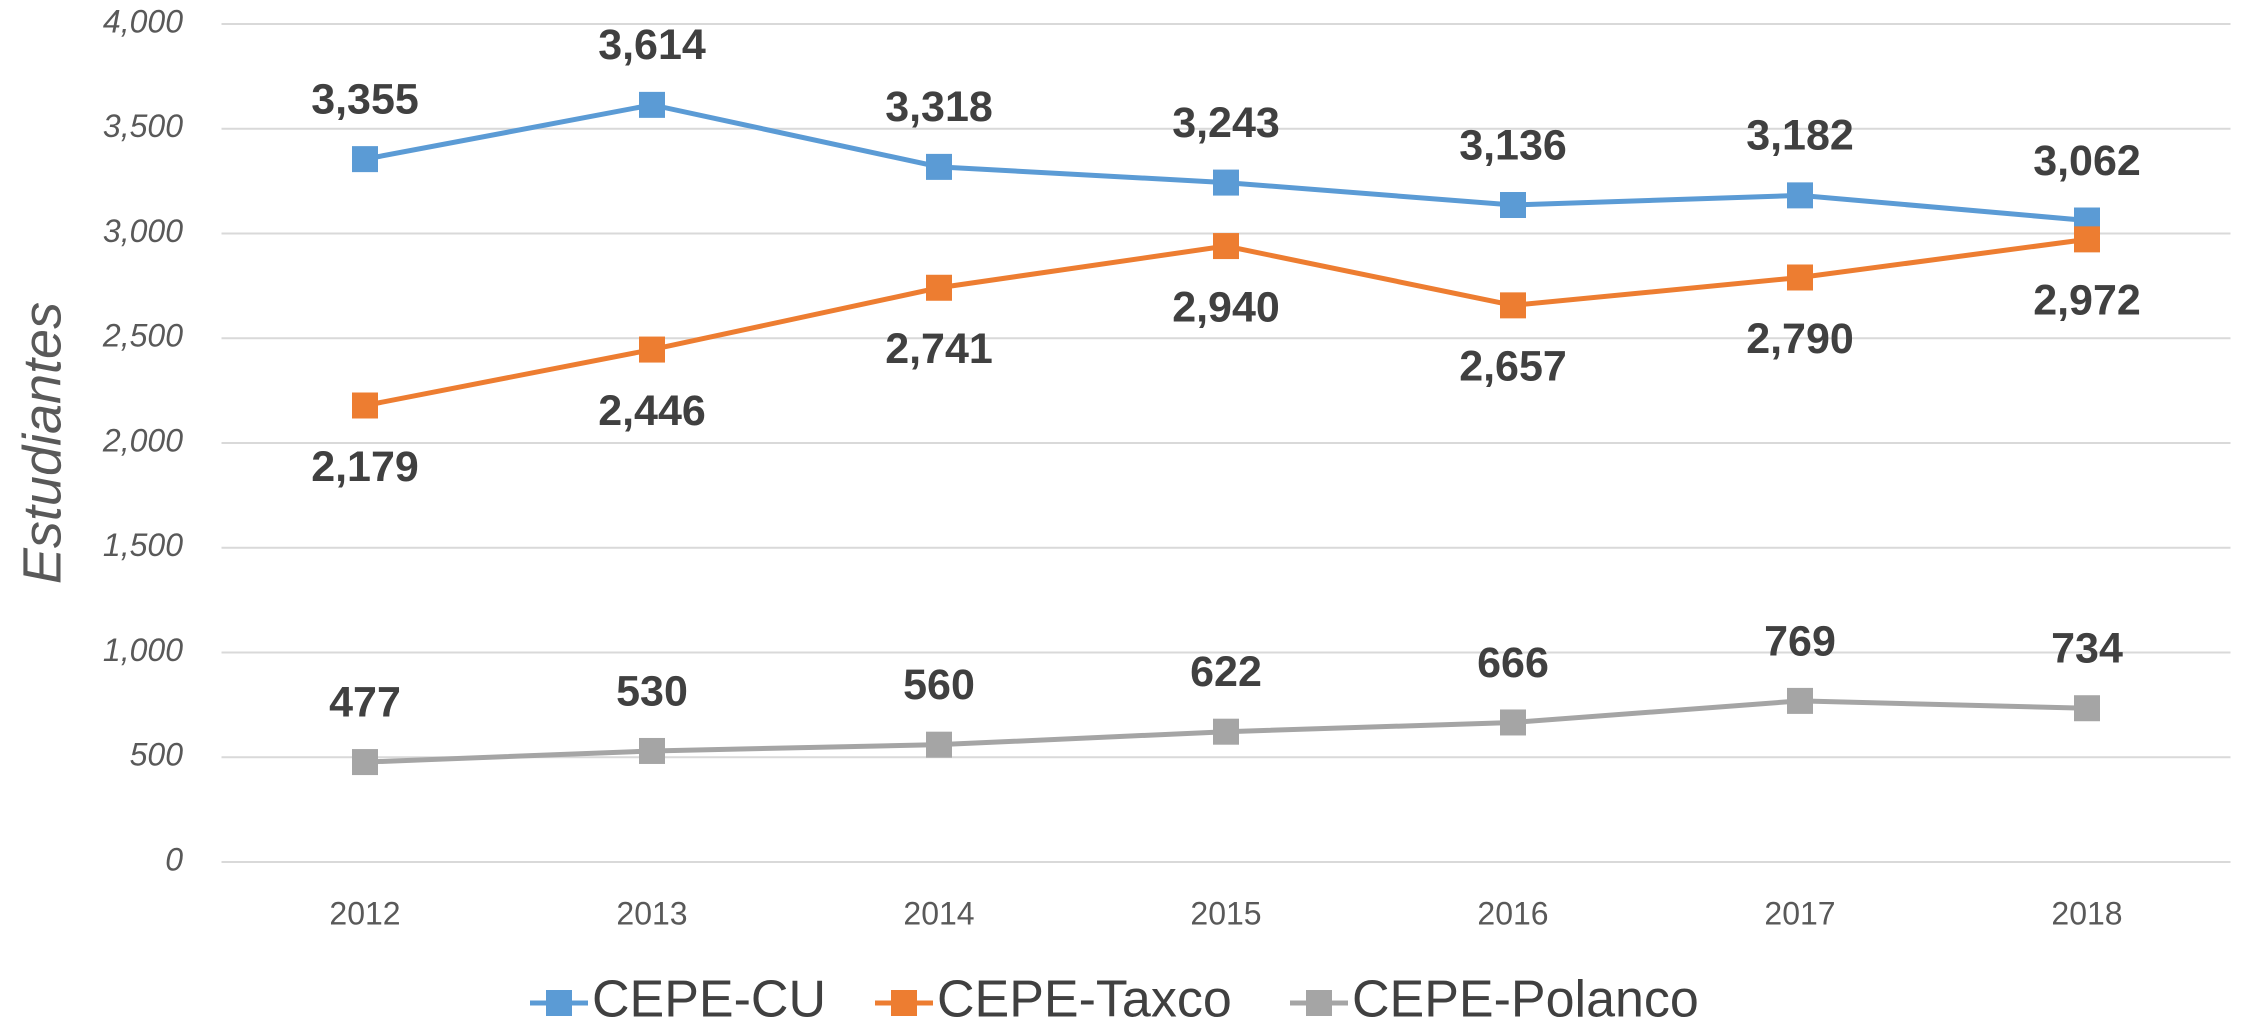  I want to click on data-label: 2,972, so click(2087, 301).